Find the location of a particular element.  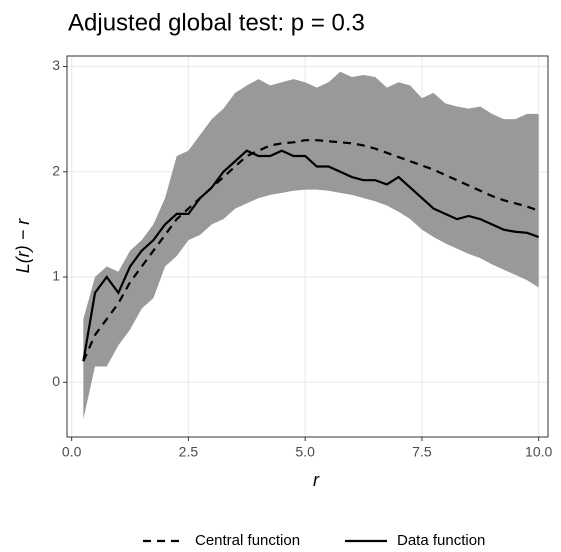

y-tick-label: 0 is located at coordinates (56, 381).